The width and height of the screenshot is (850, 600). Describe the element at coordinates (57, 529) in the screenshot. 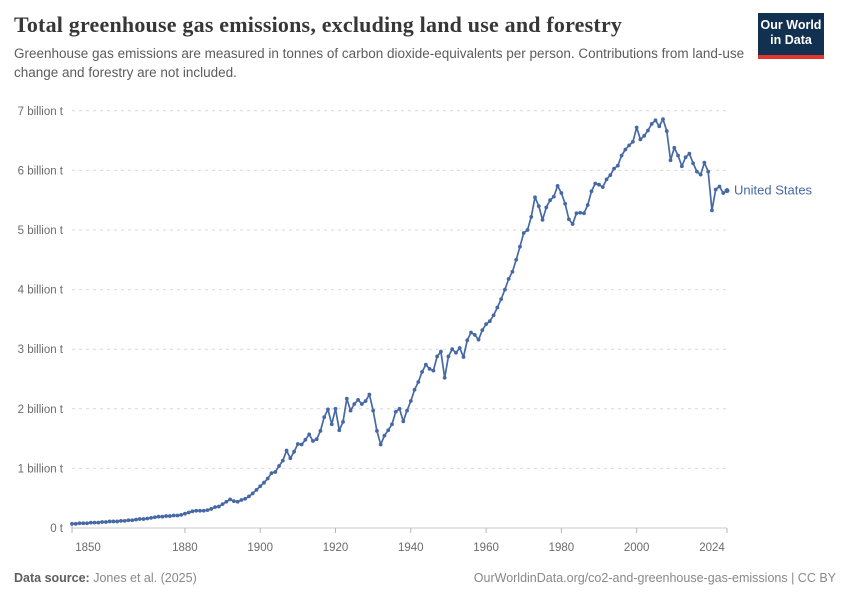

I see `y-axis-label: 0 t` at that location.